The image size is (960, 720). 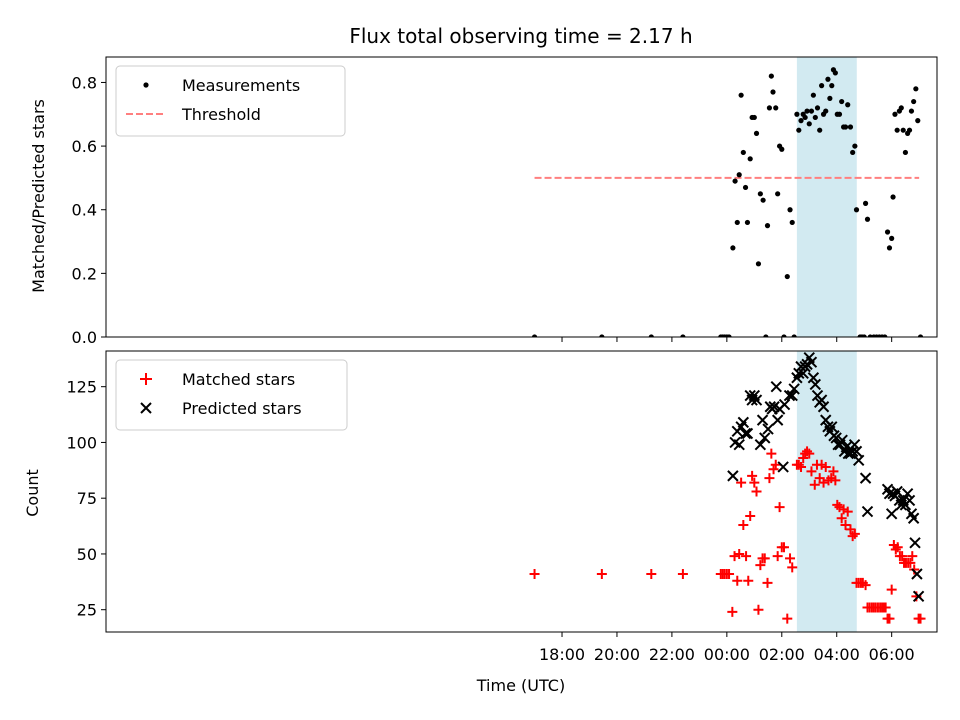 What do you see at coordinates (826, 197) in the screenshot?
I see `top-shaded-region` at bounding box center [826, 197].